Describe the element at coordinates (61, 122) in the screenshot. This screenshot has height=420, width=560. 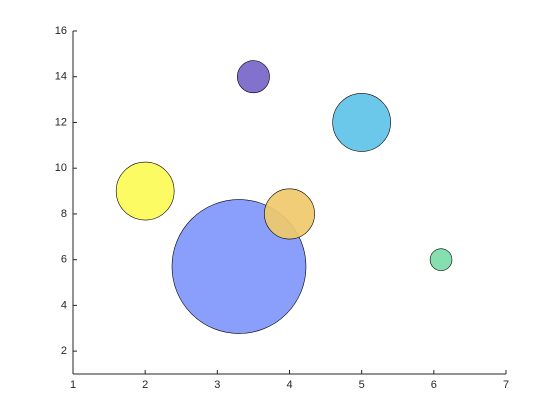
I see `y-tick-label: 12` at that location.